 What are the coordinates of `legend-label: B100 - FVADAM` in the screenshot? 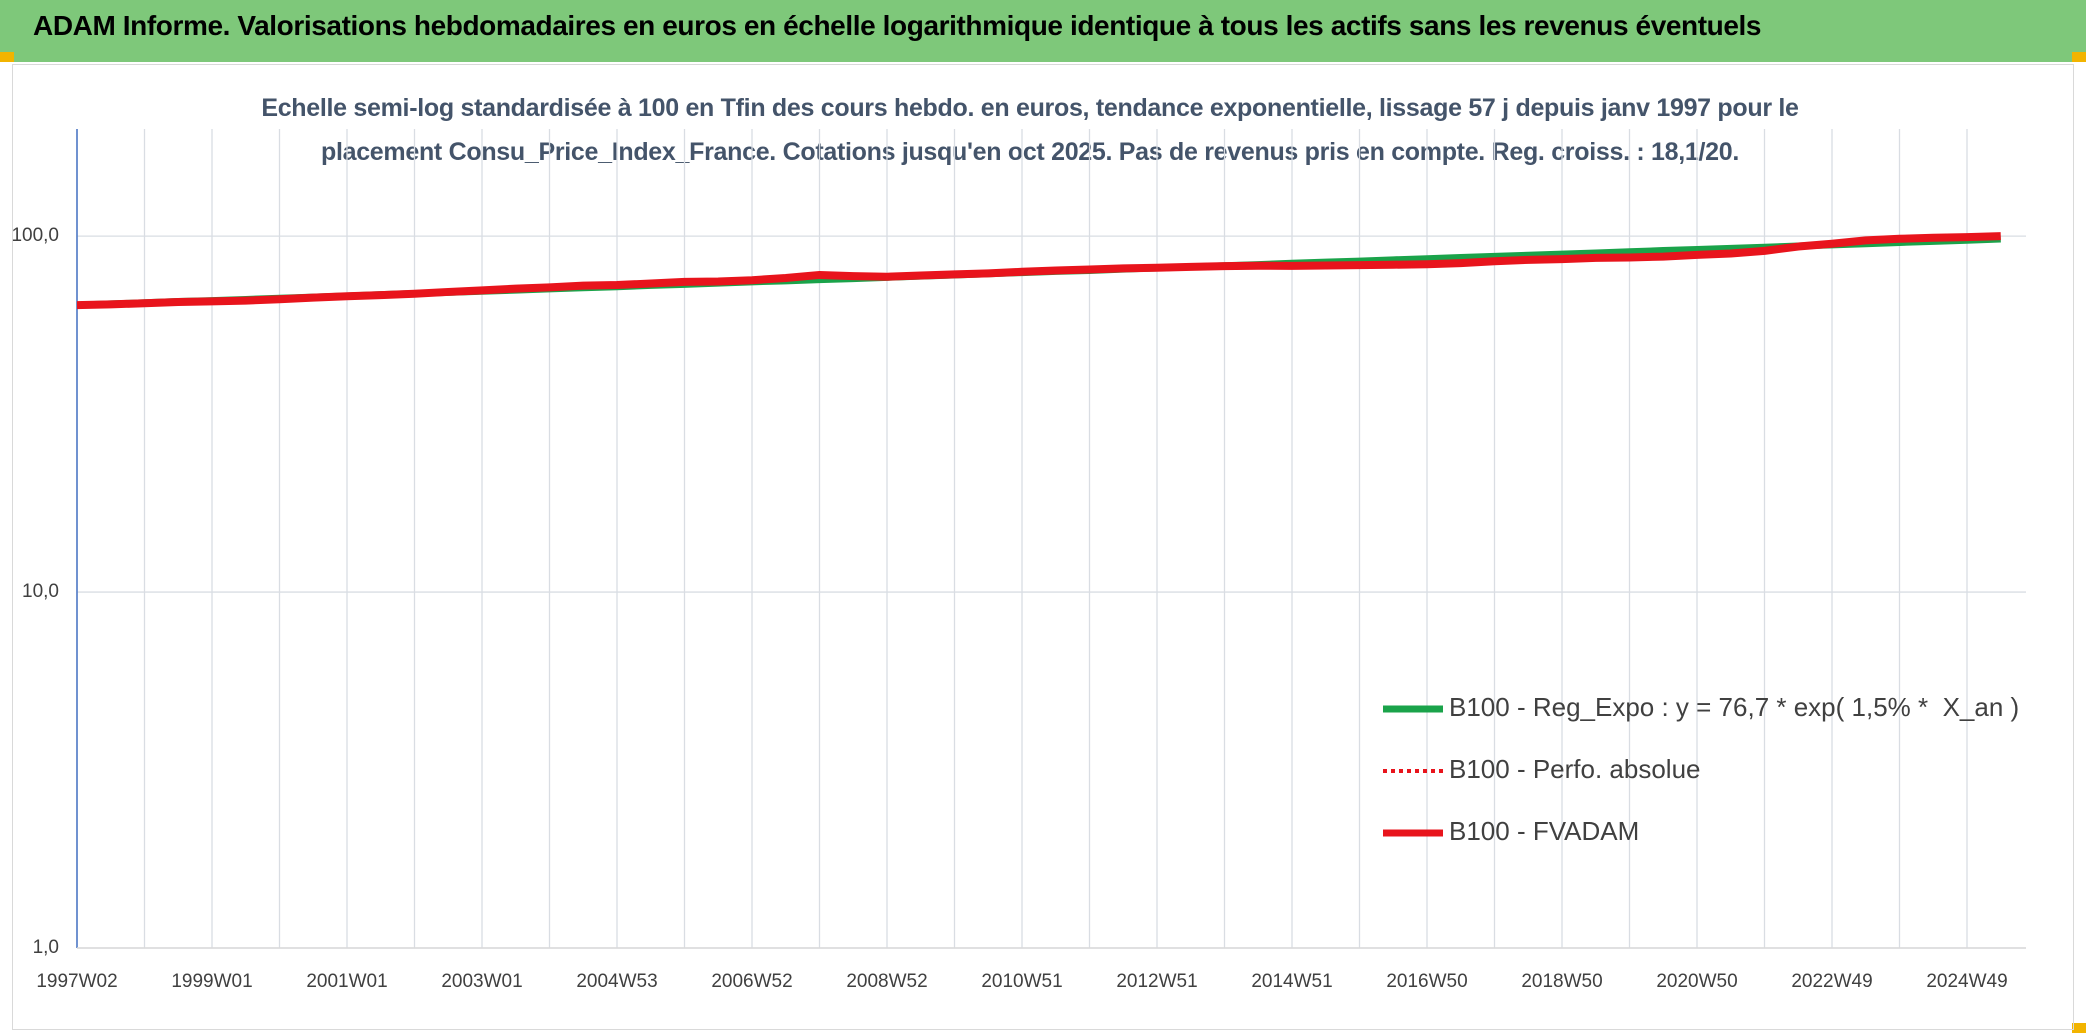 It's located at (1544, 831).